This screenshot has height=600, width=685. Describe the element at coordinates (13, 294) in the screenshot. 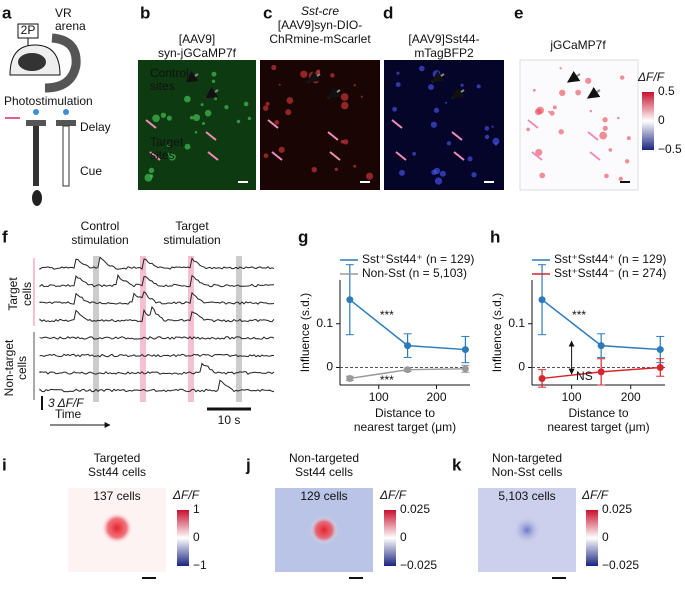

I see `target-cells: Target` at that location.